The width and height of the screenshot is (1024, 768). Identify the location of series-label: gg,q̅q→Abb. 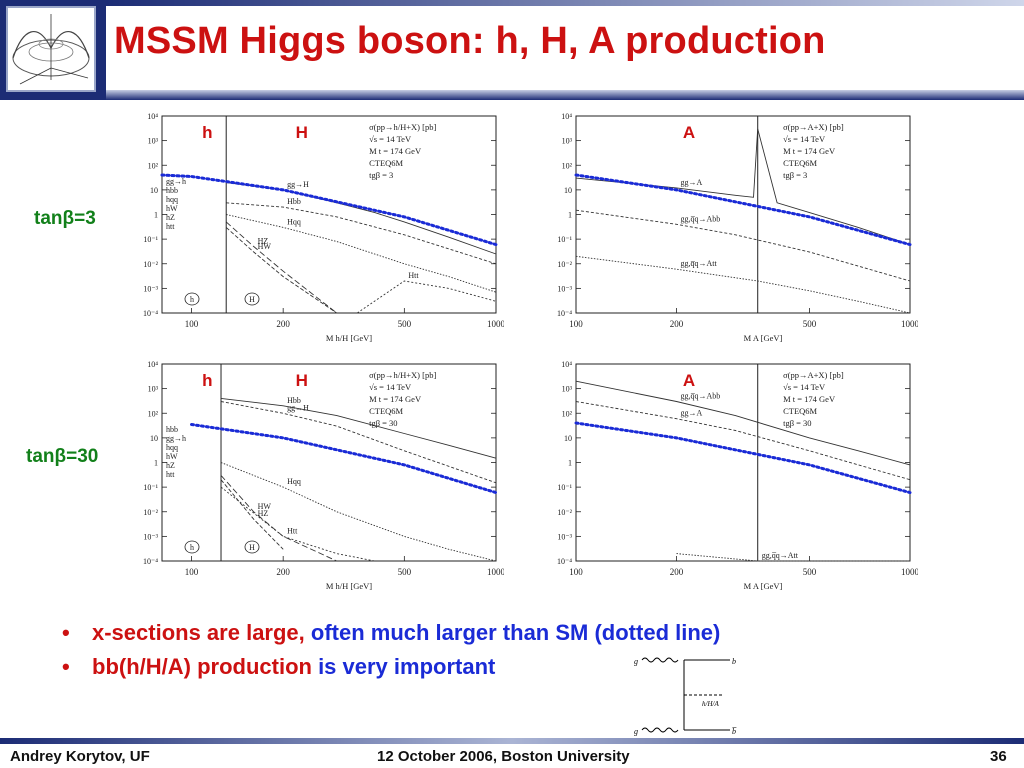
(701, 218).